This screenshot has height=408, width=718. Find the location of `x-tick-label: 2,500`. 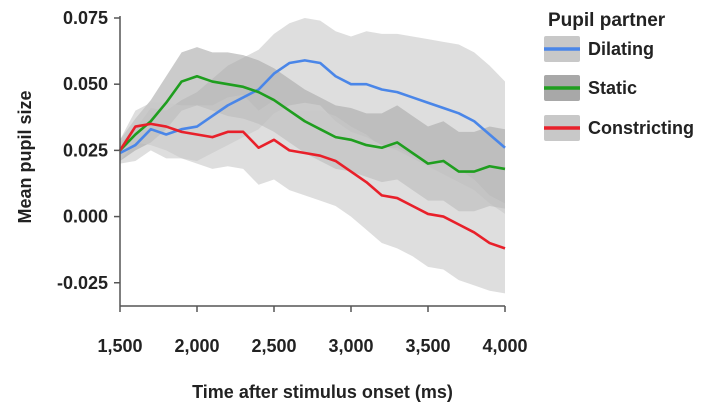

x-tick-label: 2,500 is located at coordinates (273, 346).